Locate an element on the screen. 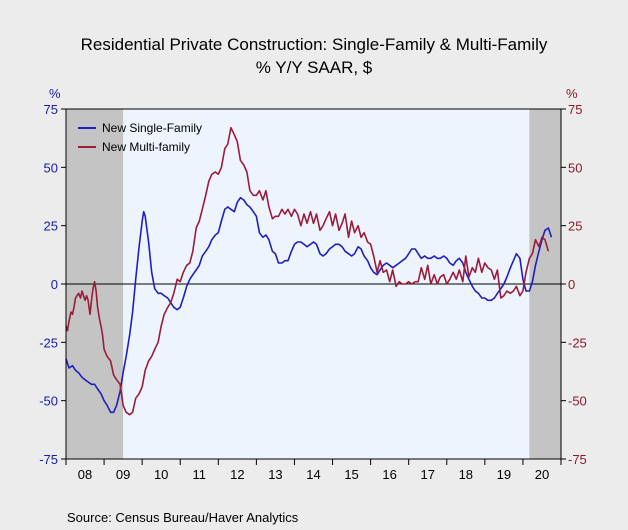 The image size is (628, 530). source-note: Source: Census Bureau/Haver Analytics is located at coordinates (183, 517).